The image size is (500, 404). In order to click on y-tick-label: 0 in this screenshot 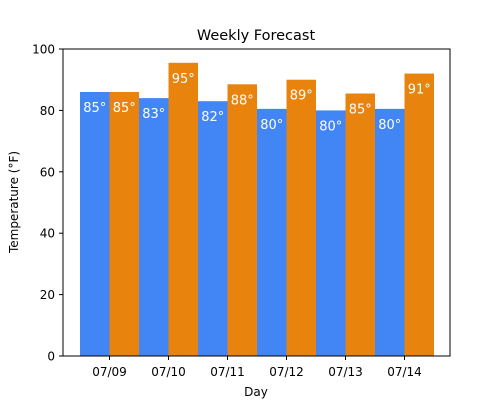, I will do `click(51, 357)`.